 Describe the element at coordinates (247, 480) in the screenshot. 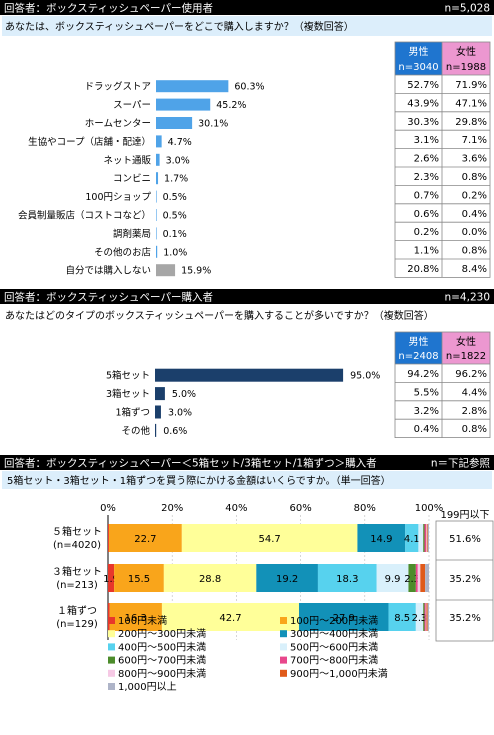

I see `section3-question-bar` at that location.